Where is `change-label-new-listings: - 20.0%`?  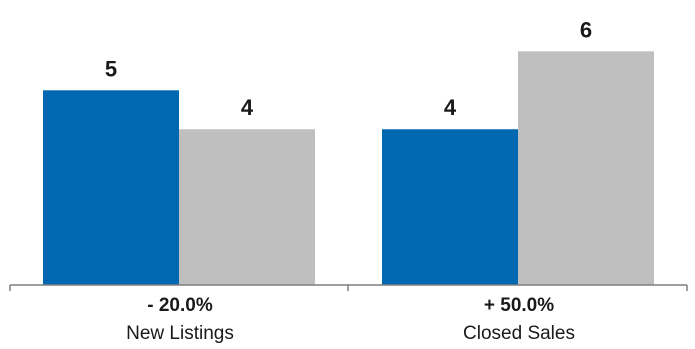
change-label-new-listings: - 20.0% is located at coordinates (180, 305).